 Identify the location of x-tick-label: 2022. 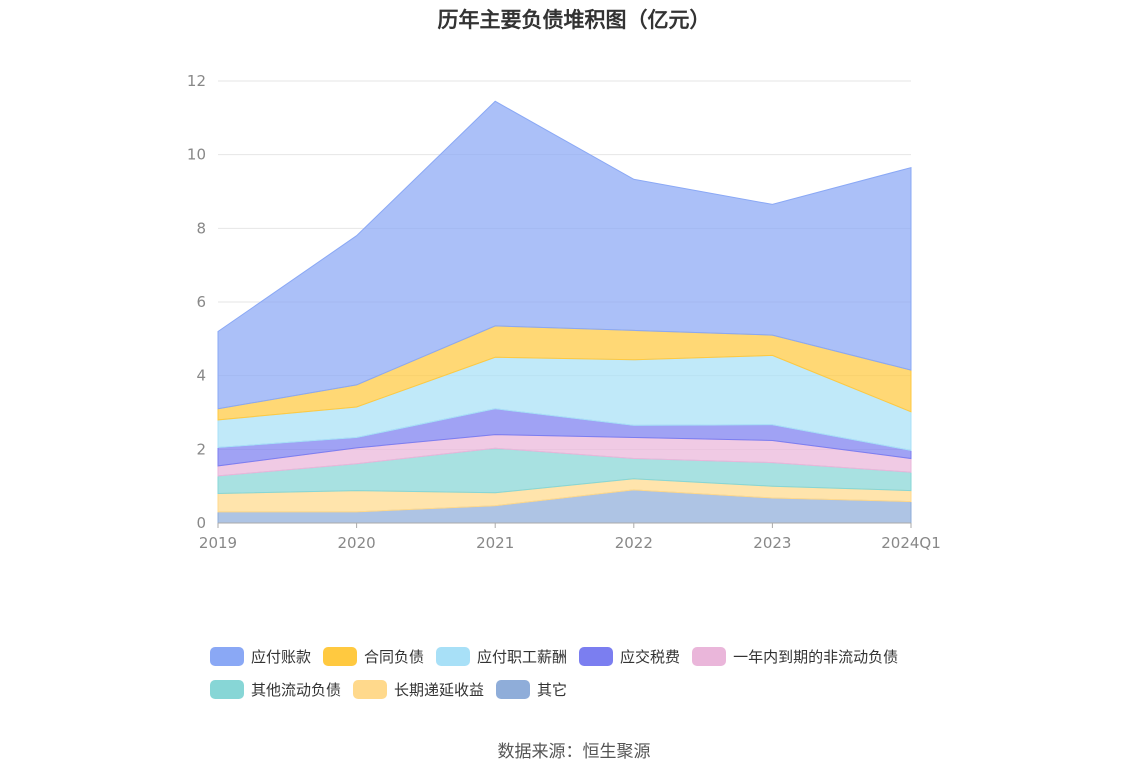
(634, 543).